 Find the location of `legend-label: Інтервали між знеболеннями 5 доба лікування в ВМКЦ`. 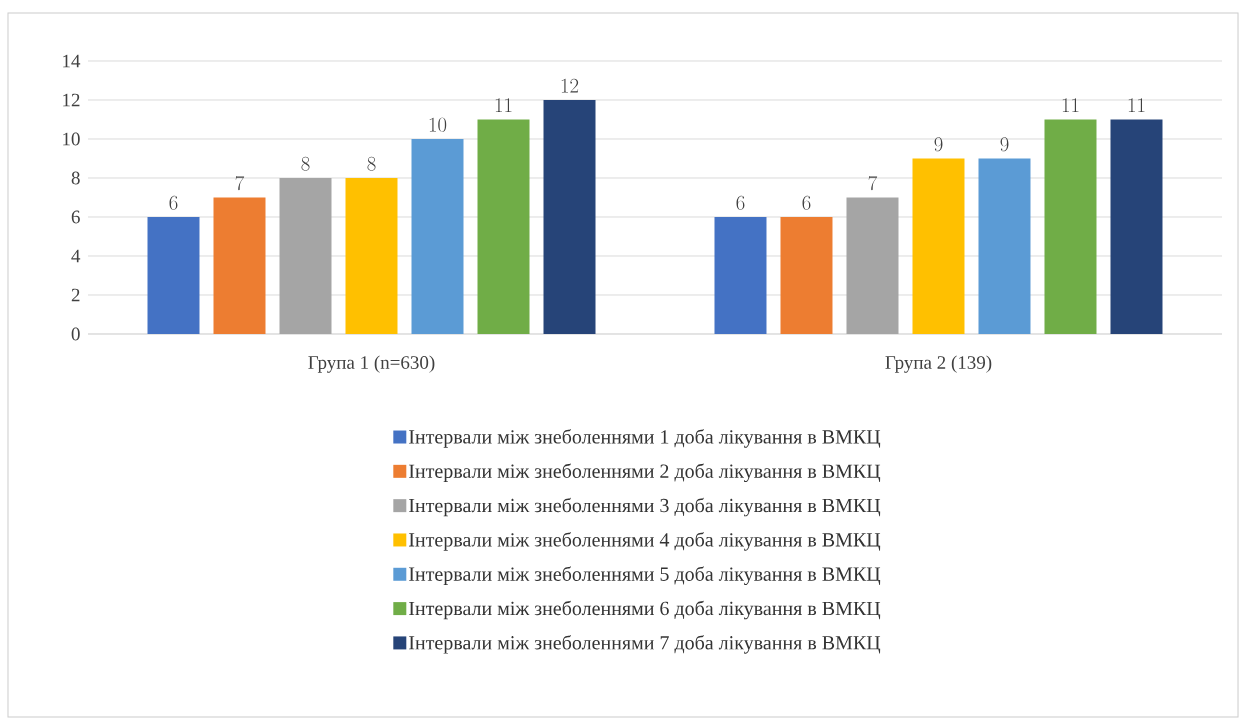

legend-label: Інтервали між знеболеннями 5 доба лікування в ВМКЦ is located at coordinates (645, 575).